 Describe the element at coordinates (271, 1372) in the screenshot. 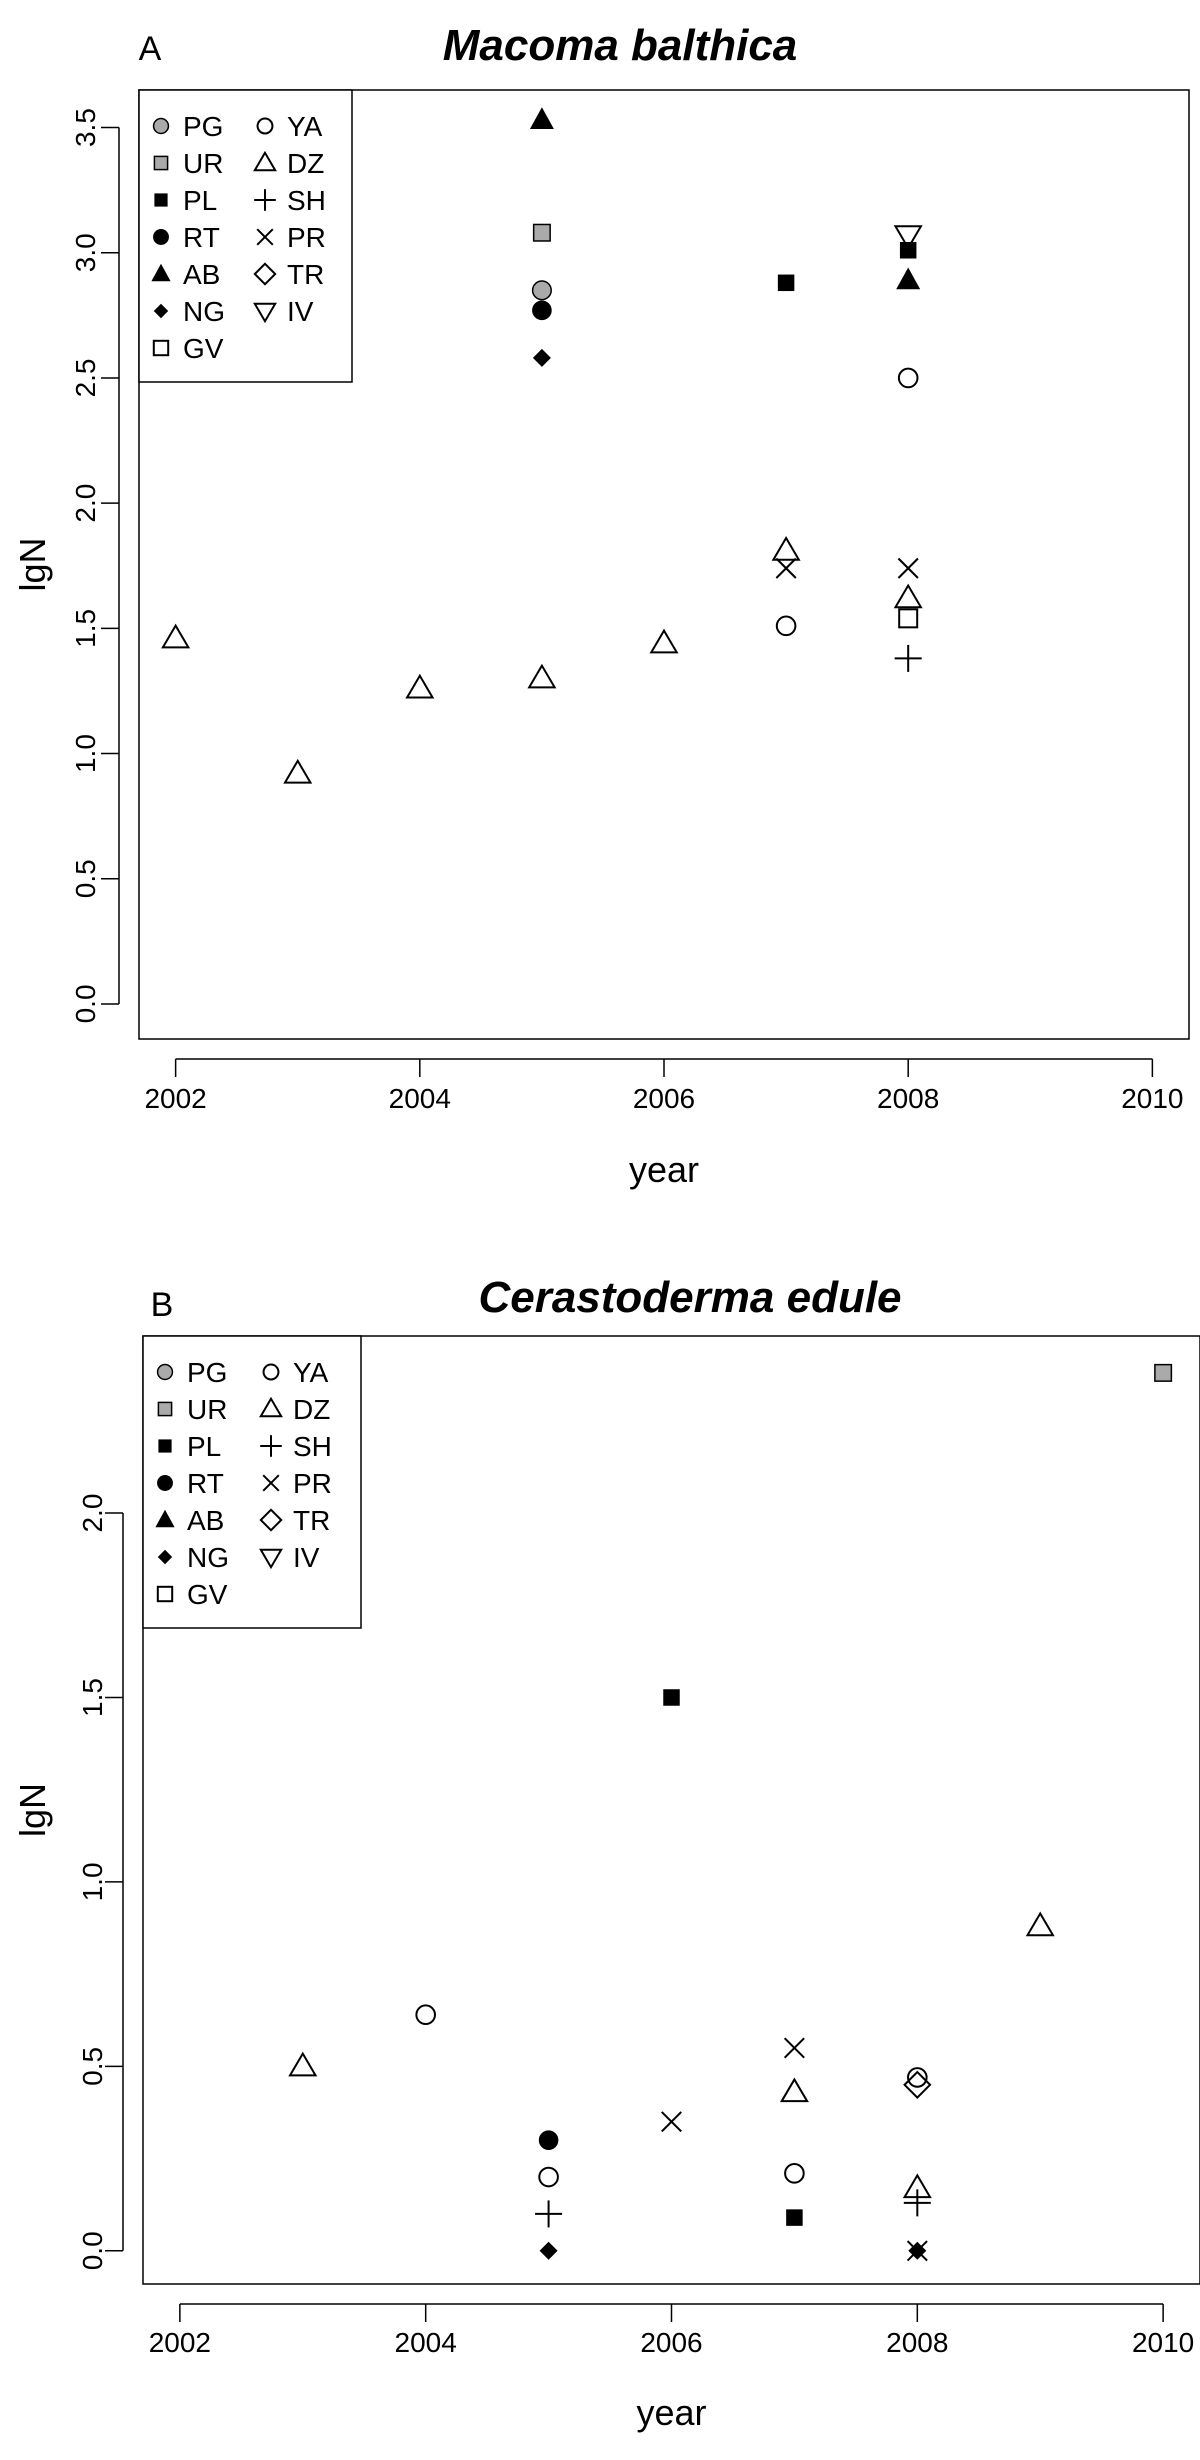

I see `legend-marker-ya` at that location.